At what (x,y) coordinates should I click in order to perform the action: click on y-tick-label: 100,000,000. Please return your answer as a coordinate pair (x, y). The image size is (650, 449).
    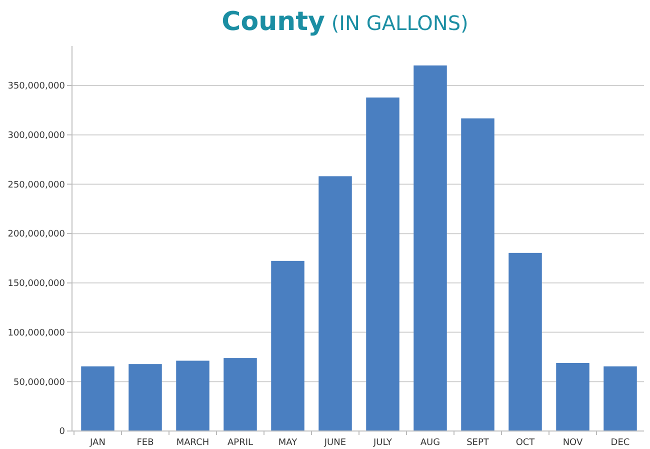
    Looking at the image, I should click on (37, 333).